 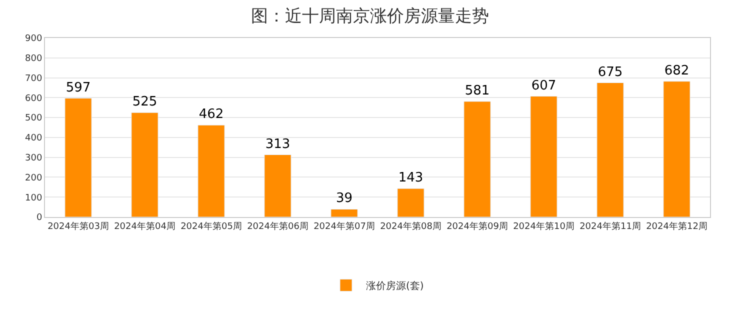 What do you see at coordinates (33, 39) in the screenshot?
I see `y-tick-label: 900` at bounding box center [33, 39].